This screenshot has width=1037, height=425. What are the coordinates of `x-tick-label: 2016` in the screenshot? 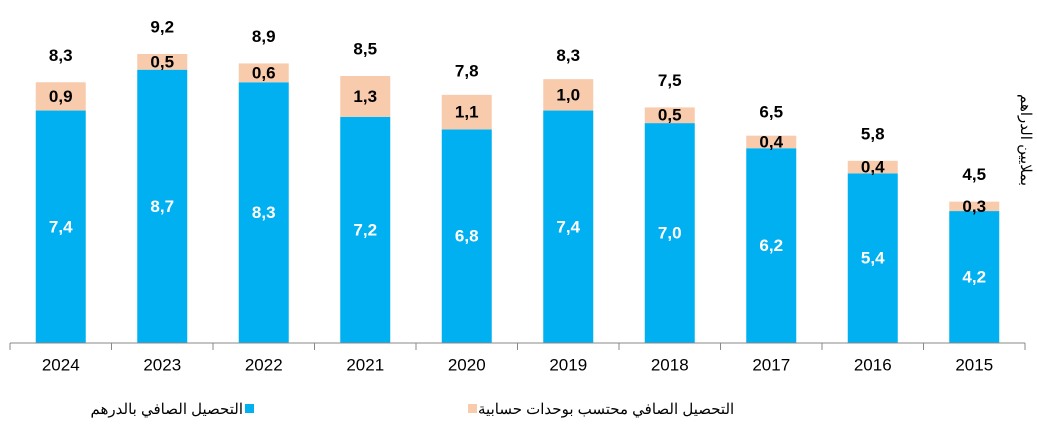 It's located at (873, 364).